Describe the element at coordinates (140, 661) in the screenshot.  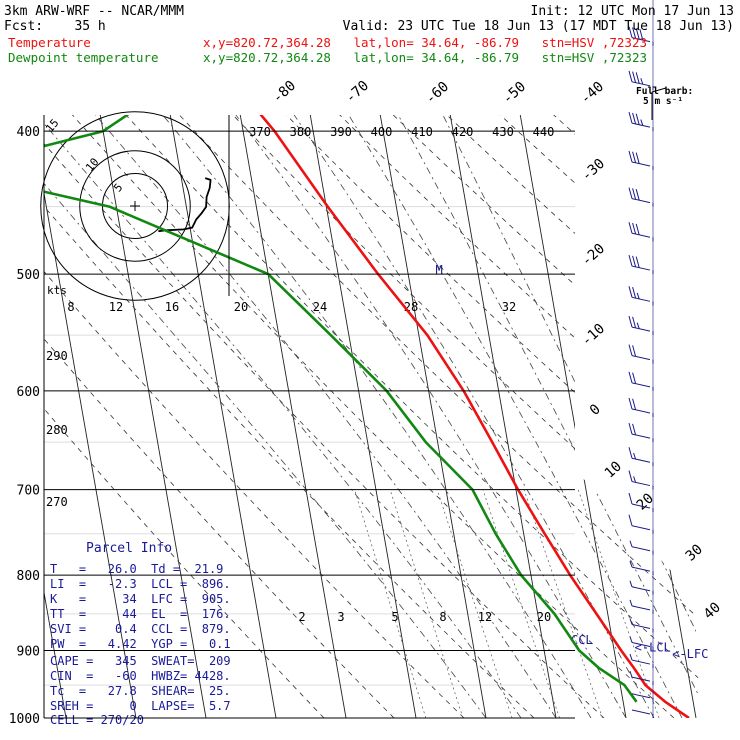
I see `parcel-row-cape: CAPE = 345 SWEAT= 209` at that location.